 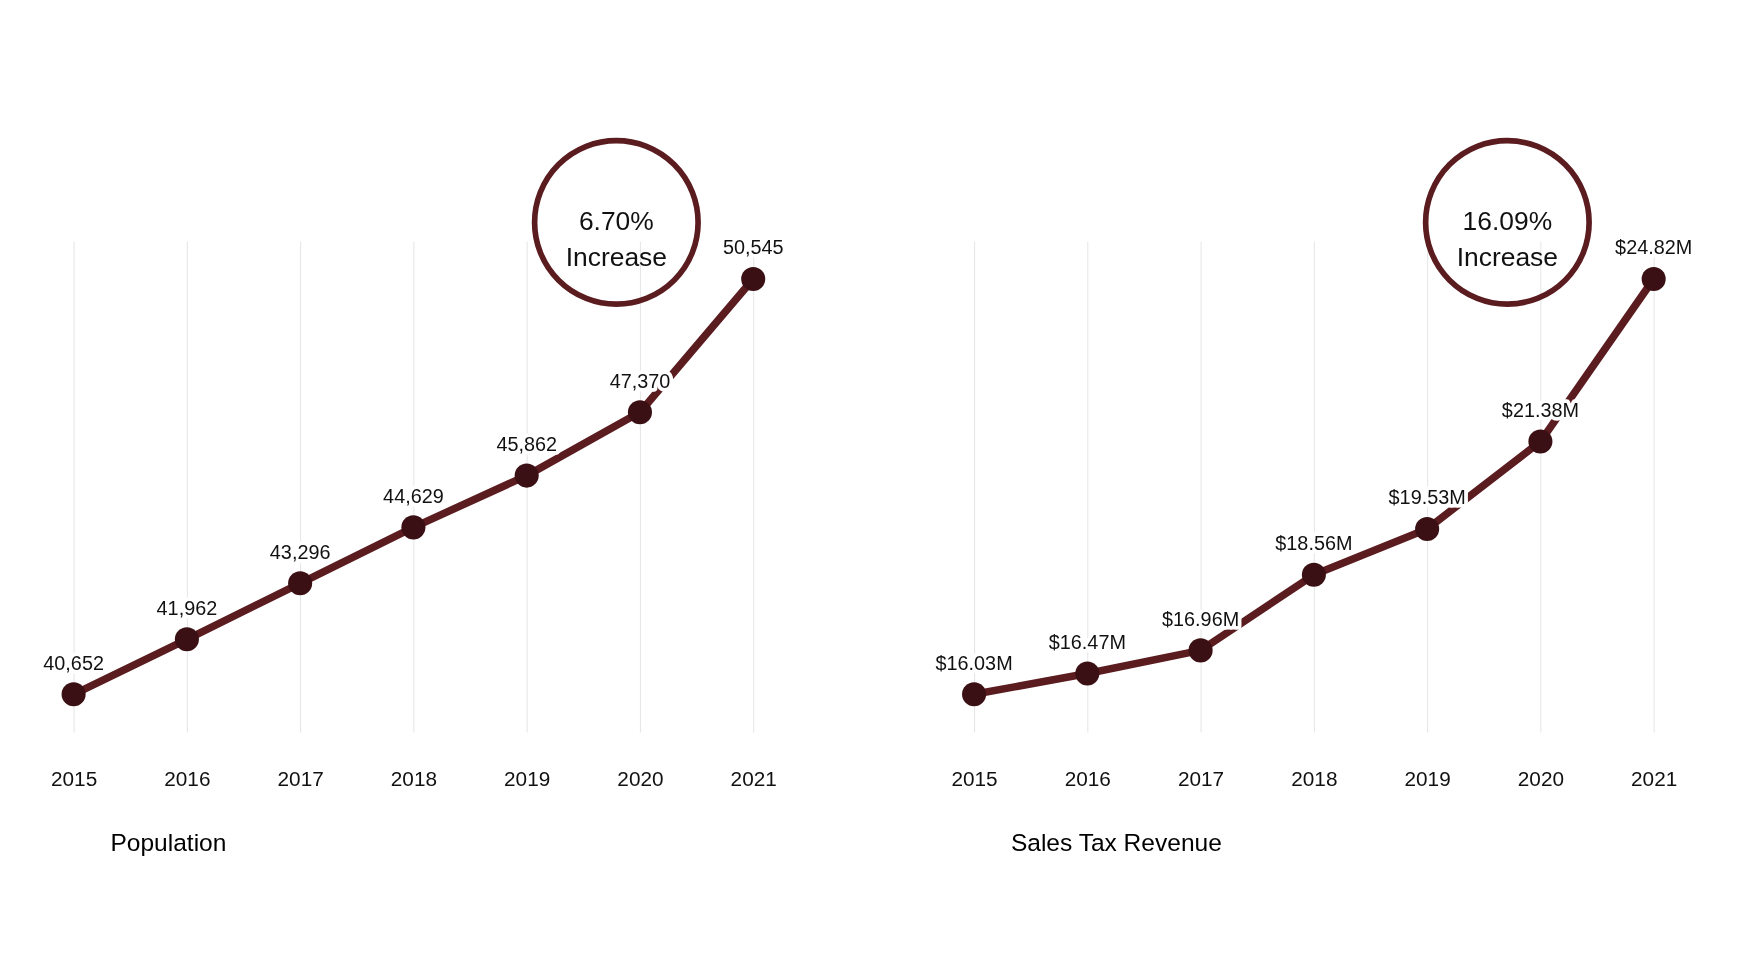 I want to click on data-label: $16.03M, so click(x=974, y=662).